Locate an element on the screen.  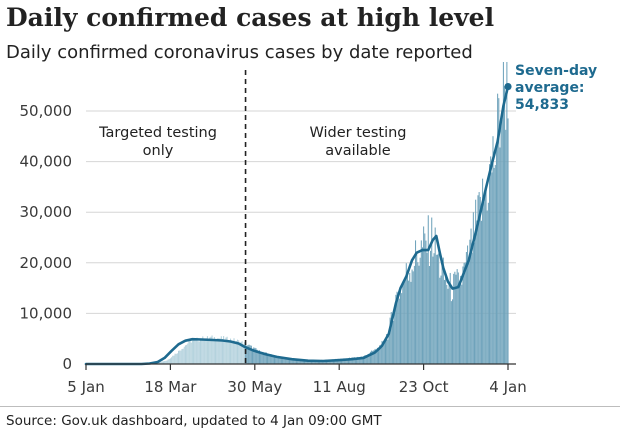
y-tick-label: 10,000 is located at coordinates (46, 313).